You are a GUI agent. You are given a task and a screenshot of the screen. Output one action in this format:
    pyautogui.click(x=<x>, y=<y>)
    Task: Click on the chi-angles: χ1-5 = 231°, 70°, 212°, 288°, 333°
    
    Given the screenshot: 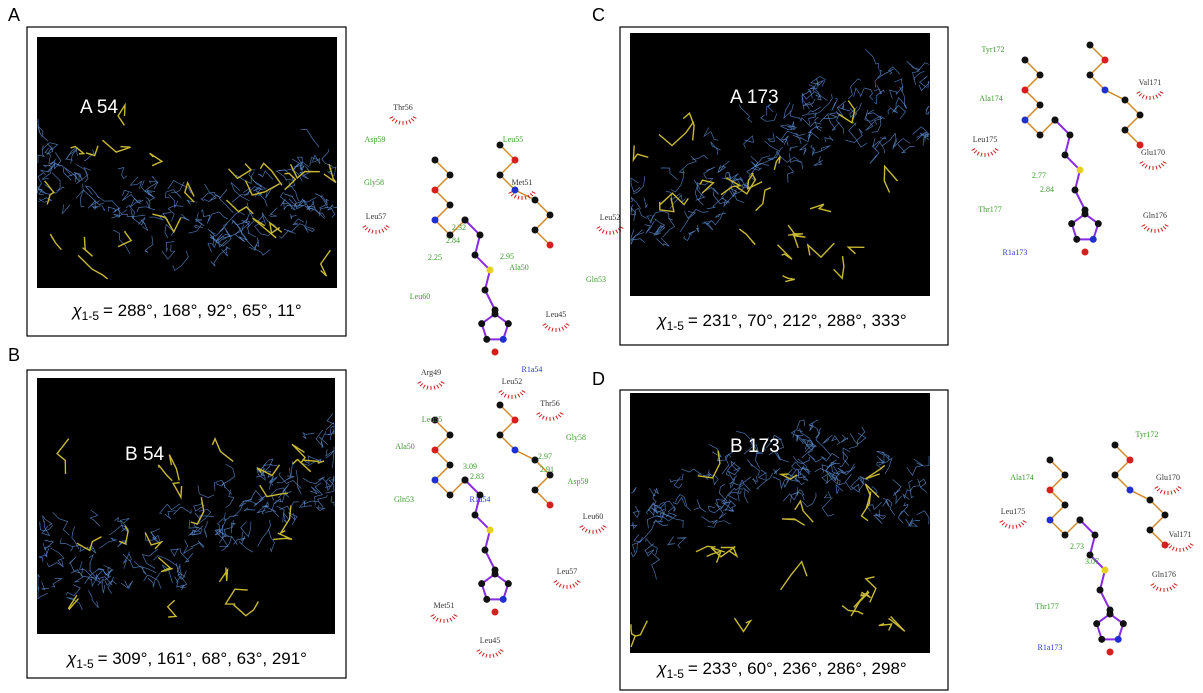 What is the action you would take?
    pyautogui.click(x=780, y=322)
    